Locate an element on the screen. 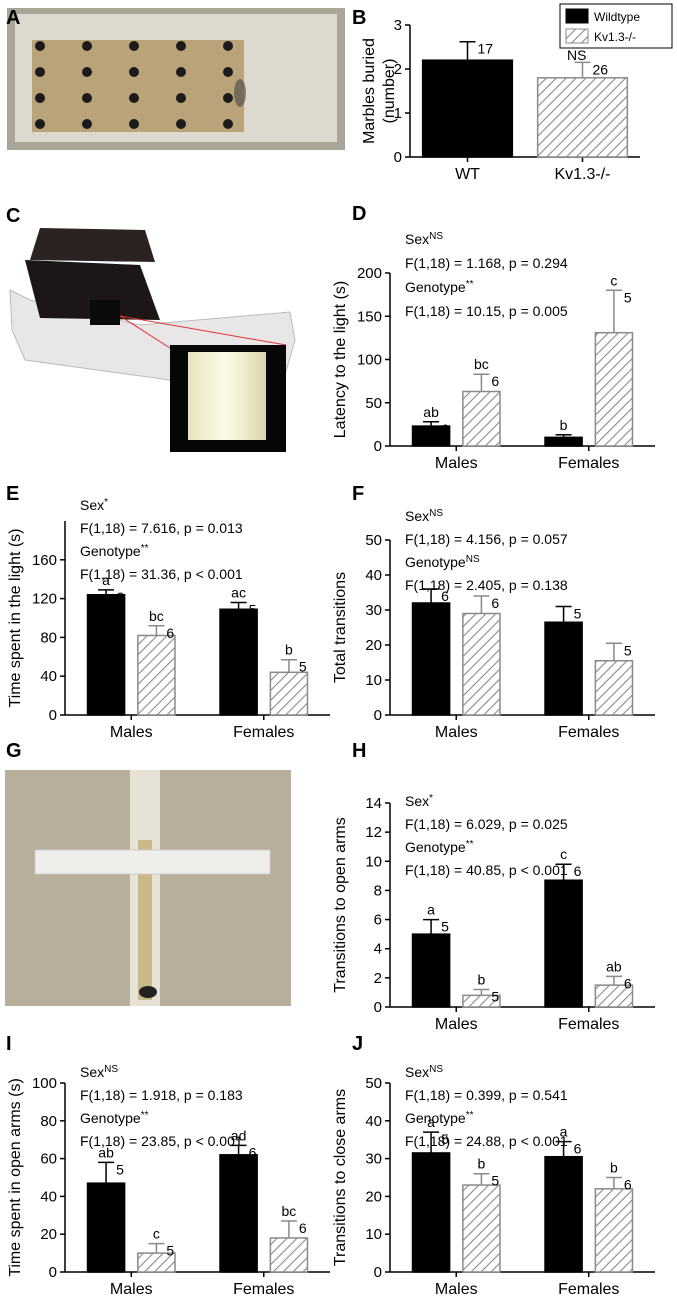 The width and height of the screenshot is (677, 1300). y-tick-label: 200 is located at coordinates (369, 273).